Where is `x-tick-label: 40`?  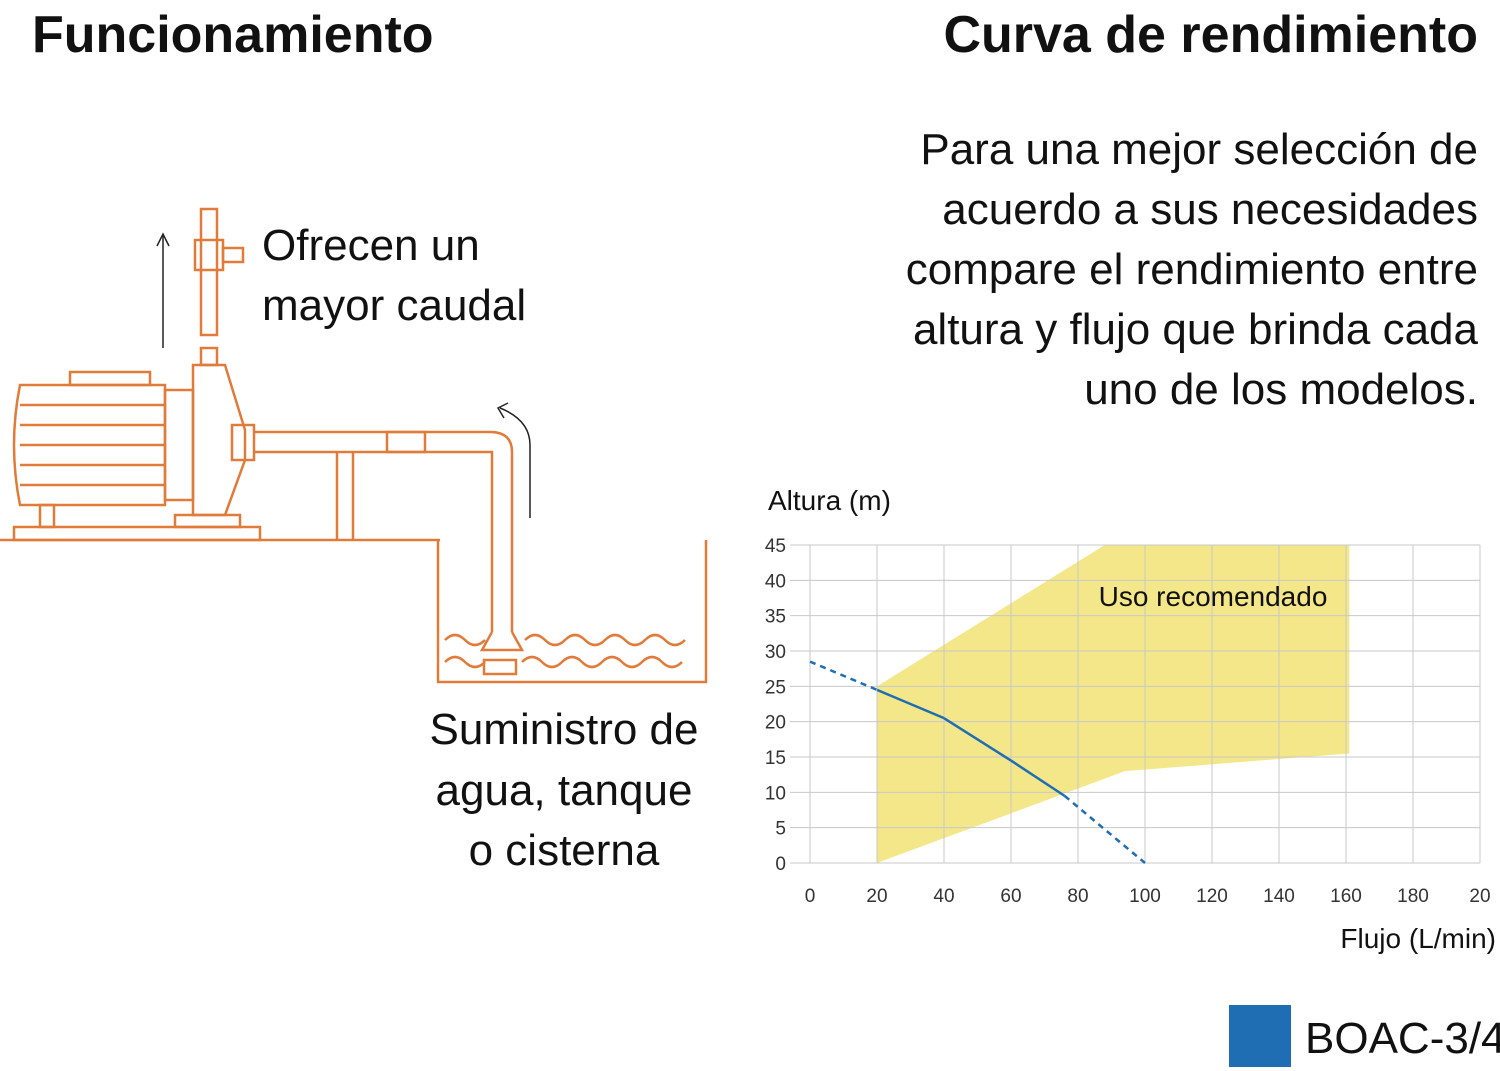 x-tick-label: 40 is located at coordinates (943, 896).